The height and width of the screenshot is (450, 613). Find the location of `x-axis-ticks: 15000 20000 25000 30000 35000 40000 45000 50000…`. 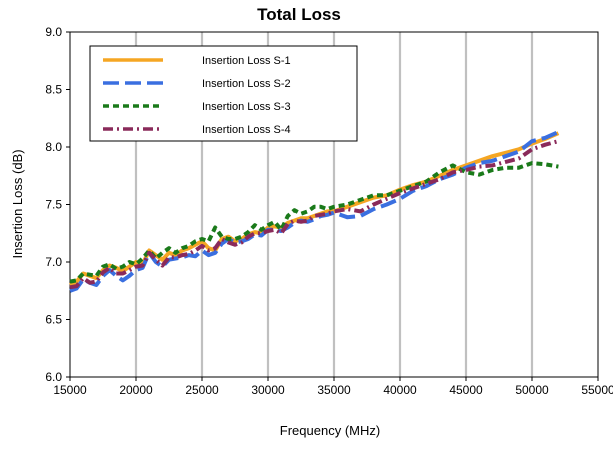

x-axis-ticks: 15000 20000 25000 30000 35000 40000 45000 50000… is located at coordinates (333, 387).